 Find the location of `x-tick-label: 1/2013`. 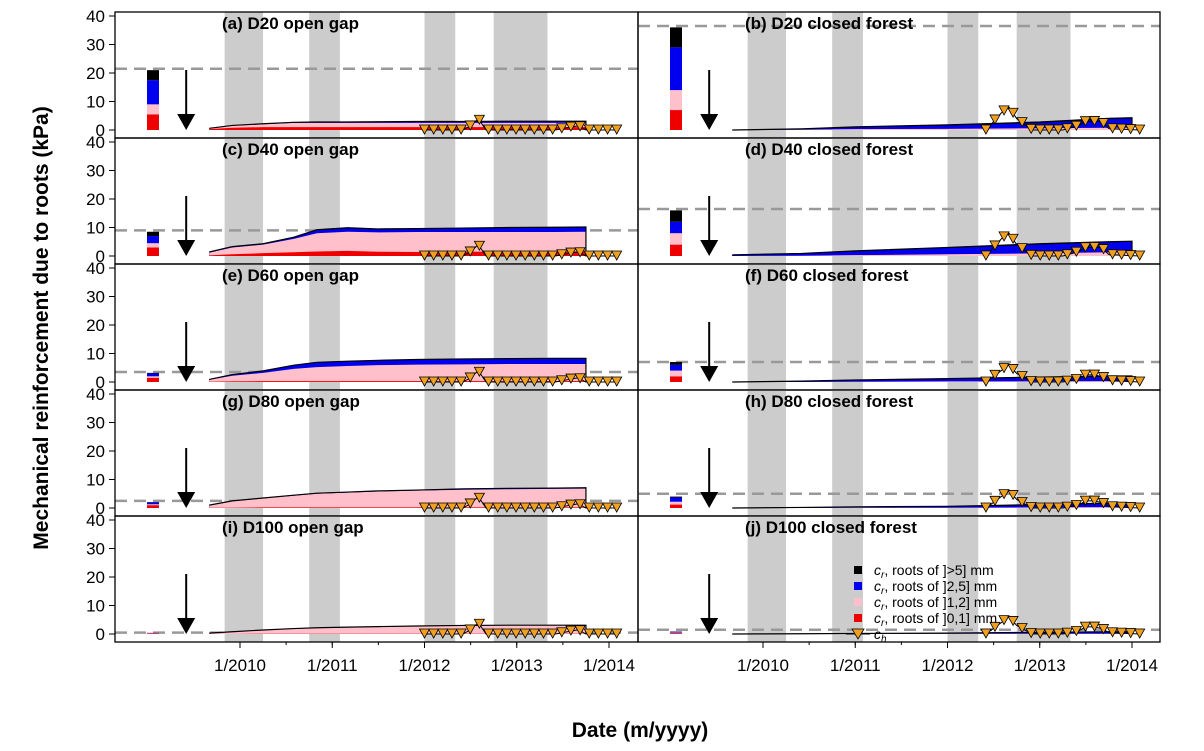

x-tick-label: 1/2013 is located at coordinates (517, 665).